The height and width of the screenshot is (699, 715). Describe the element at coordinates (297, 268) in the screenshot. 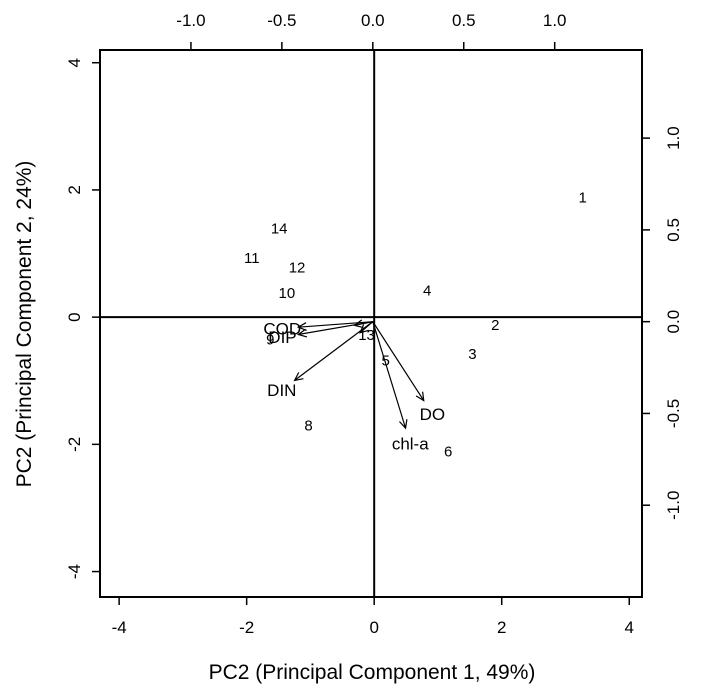

I see `observation-label: 12` at that location.